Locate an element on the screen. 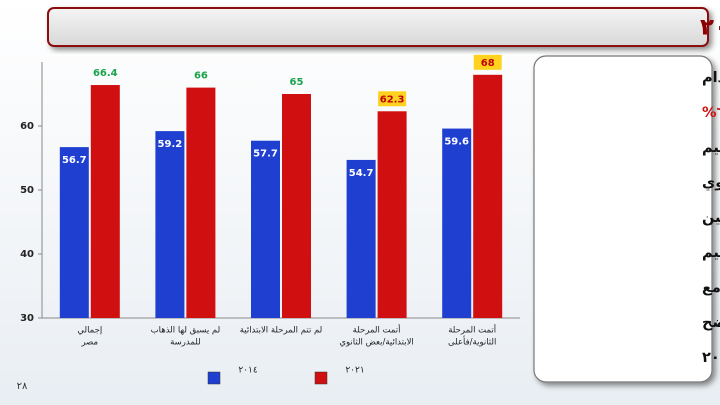  side-text-line: إلى 68% بين is located at coordinates (711, 218).